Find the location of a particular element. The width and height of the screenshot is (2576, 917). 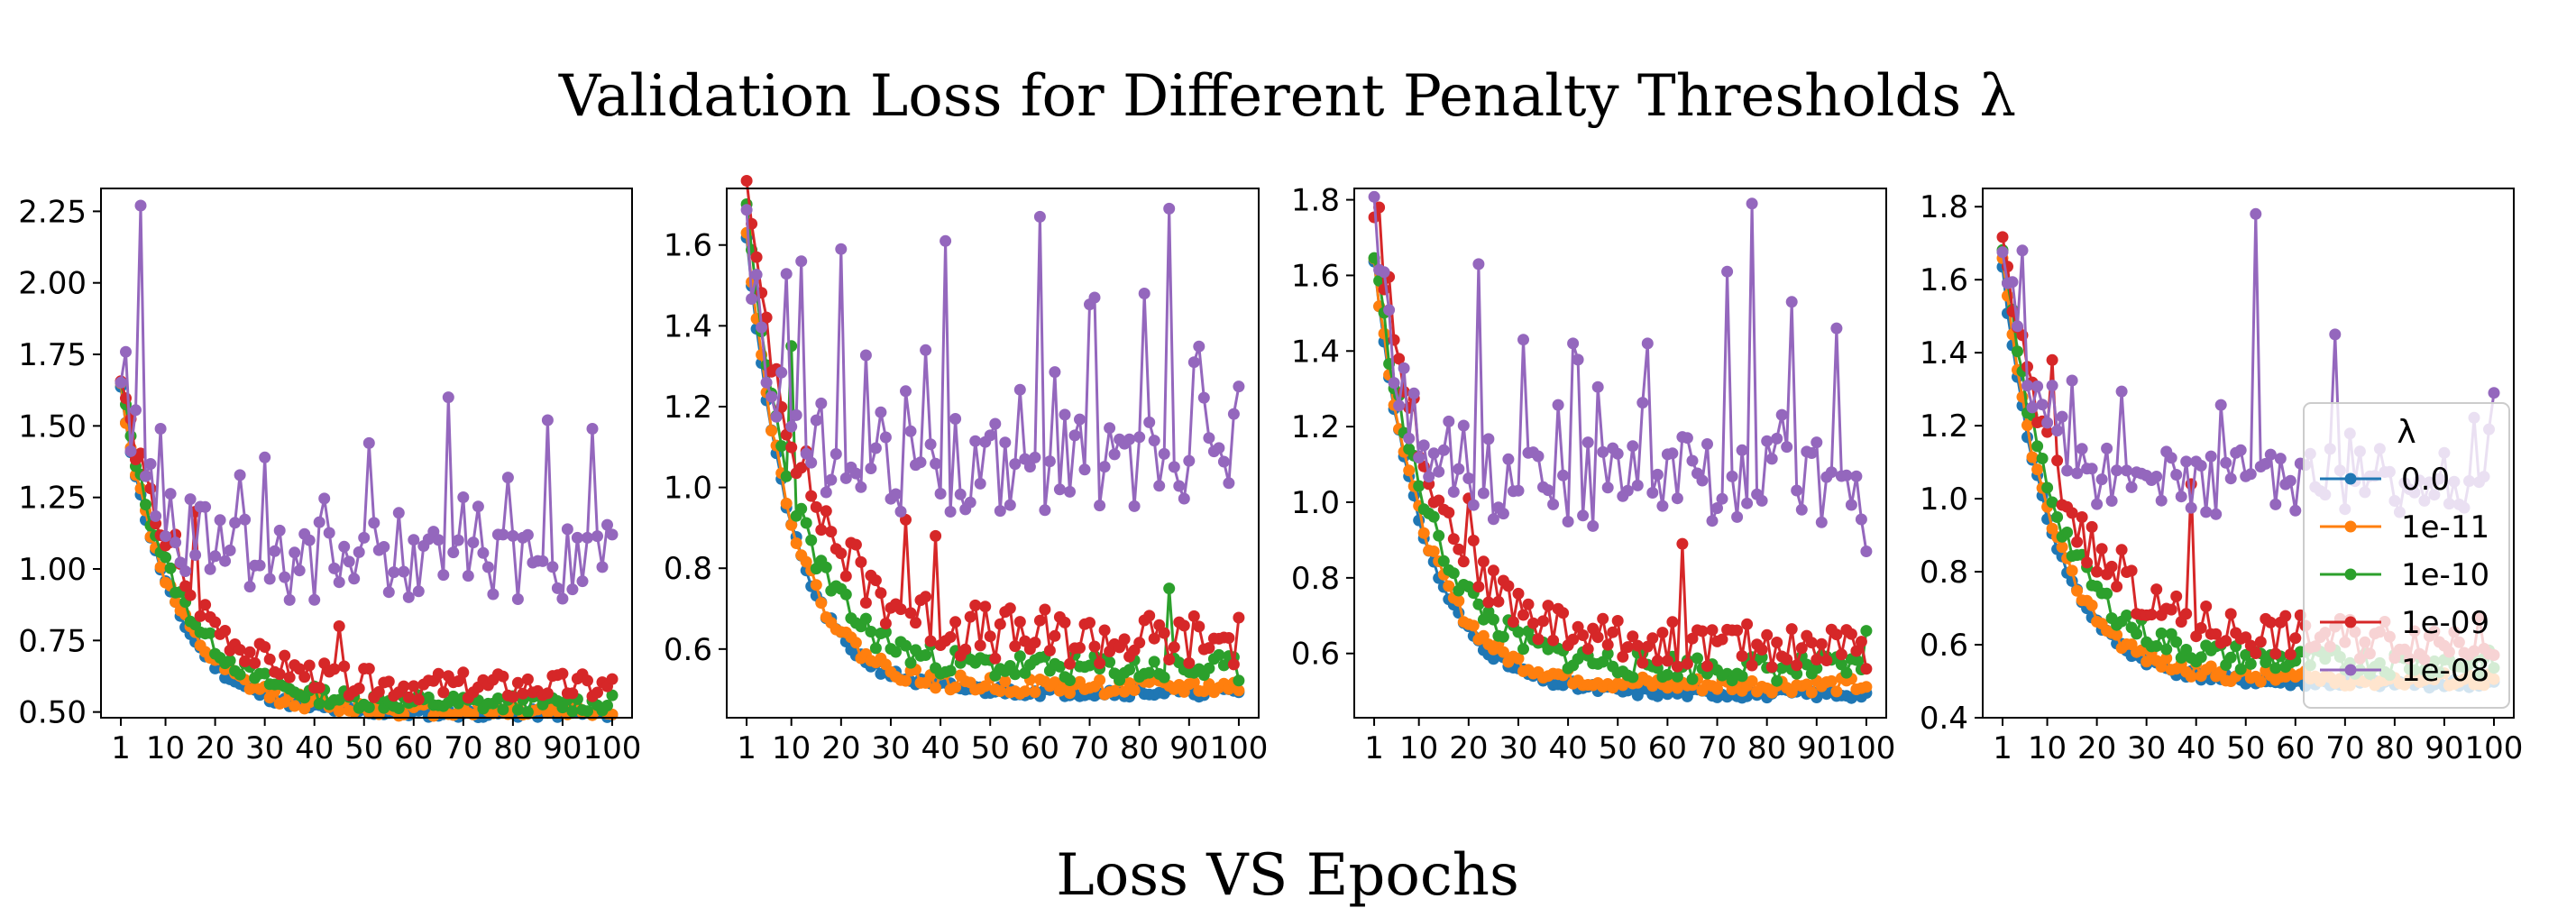

plot-area is located at coordinates (1620, 447).